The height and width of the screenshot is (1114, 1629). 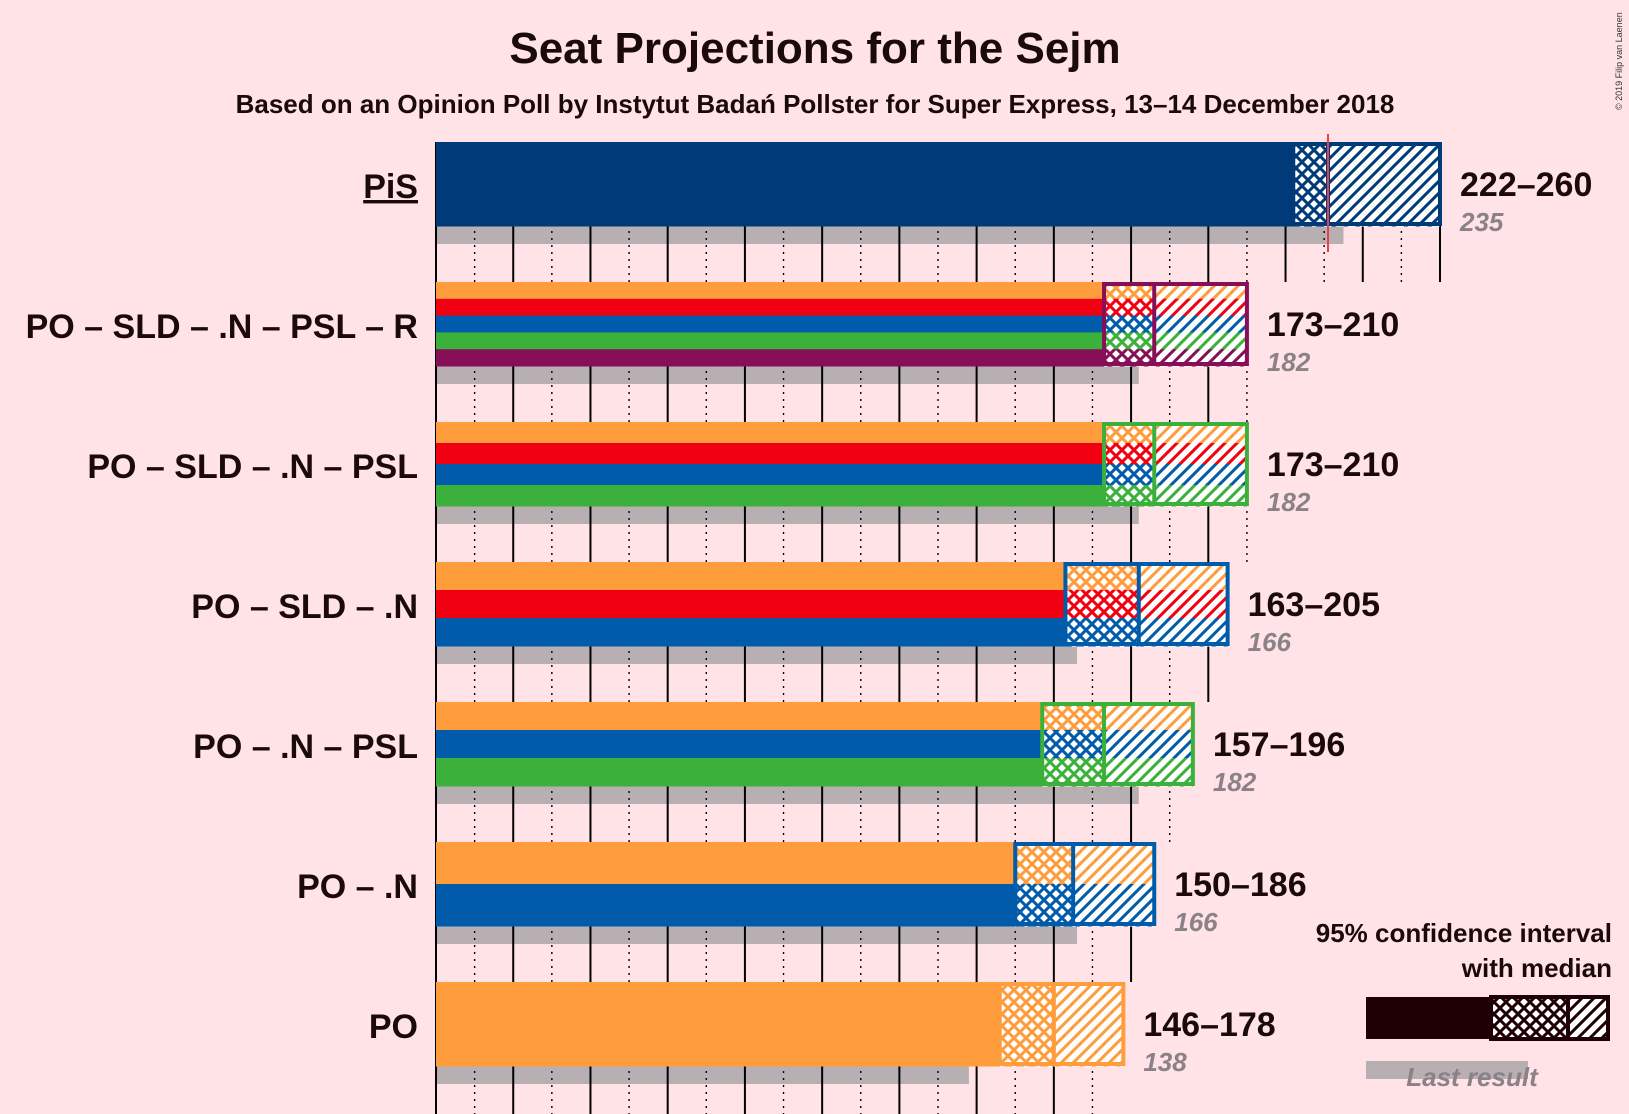 I want to click on bar-segment-r, so click(x=770, y=358).